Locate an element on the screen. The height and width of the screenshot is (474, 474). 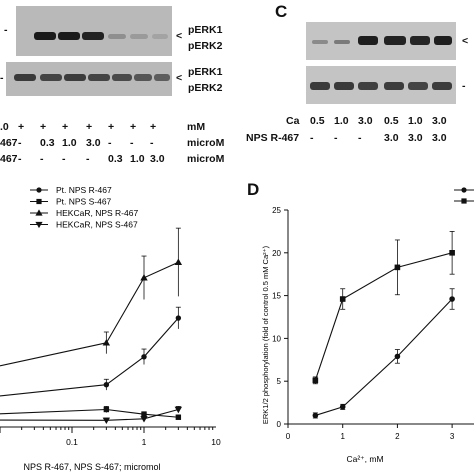
plot-area is located at coordinates (383, 325).